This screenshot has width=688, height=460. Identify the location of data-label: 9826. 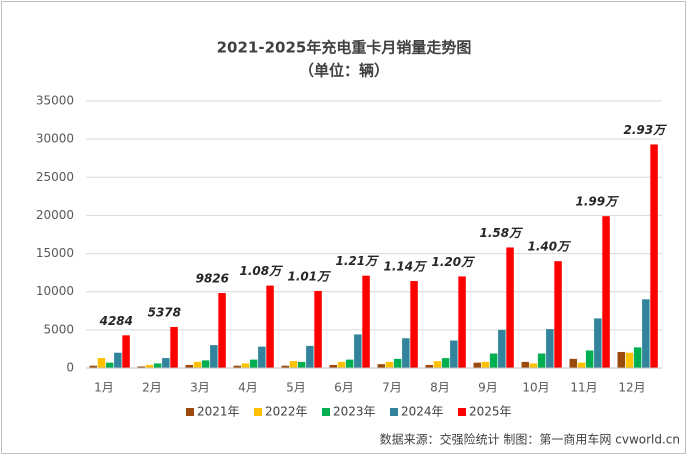
(212, 279).